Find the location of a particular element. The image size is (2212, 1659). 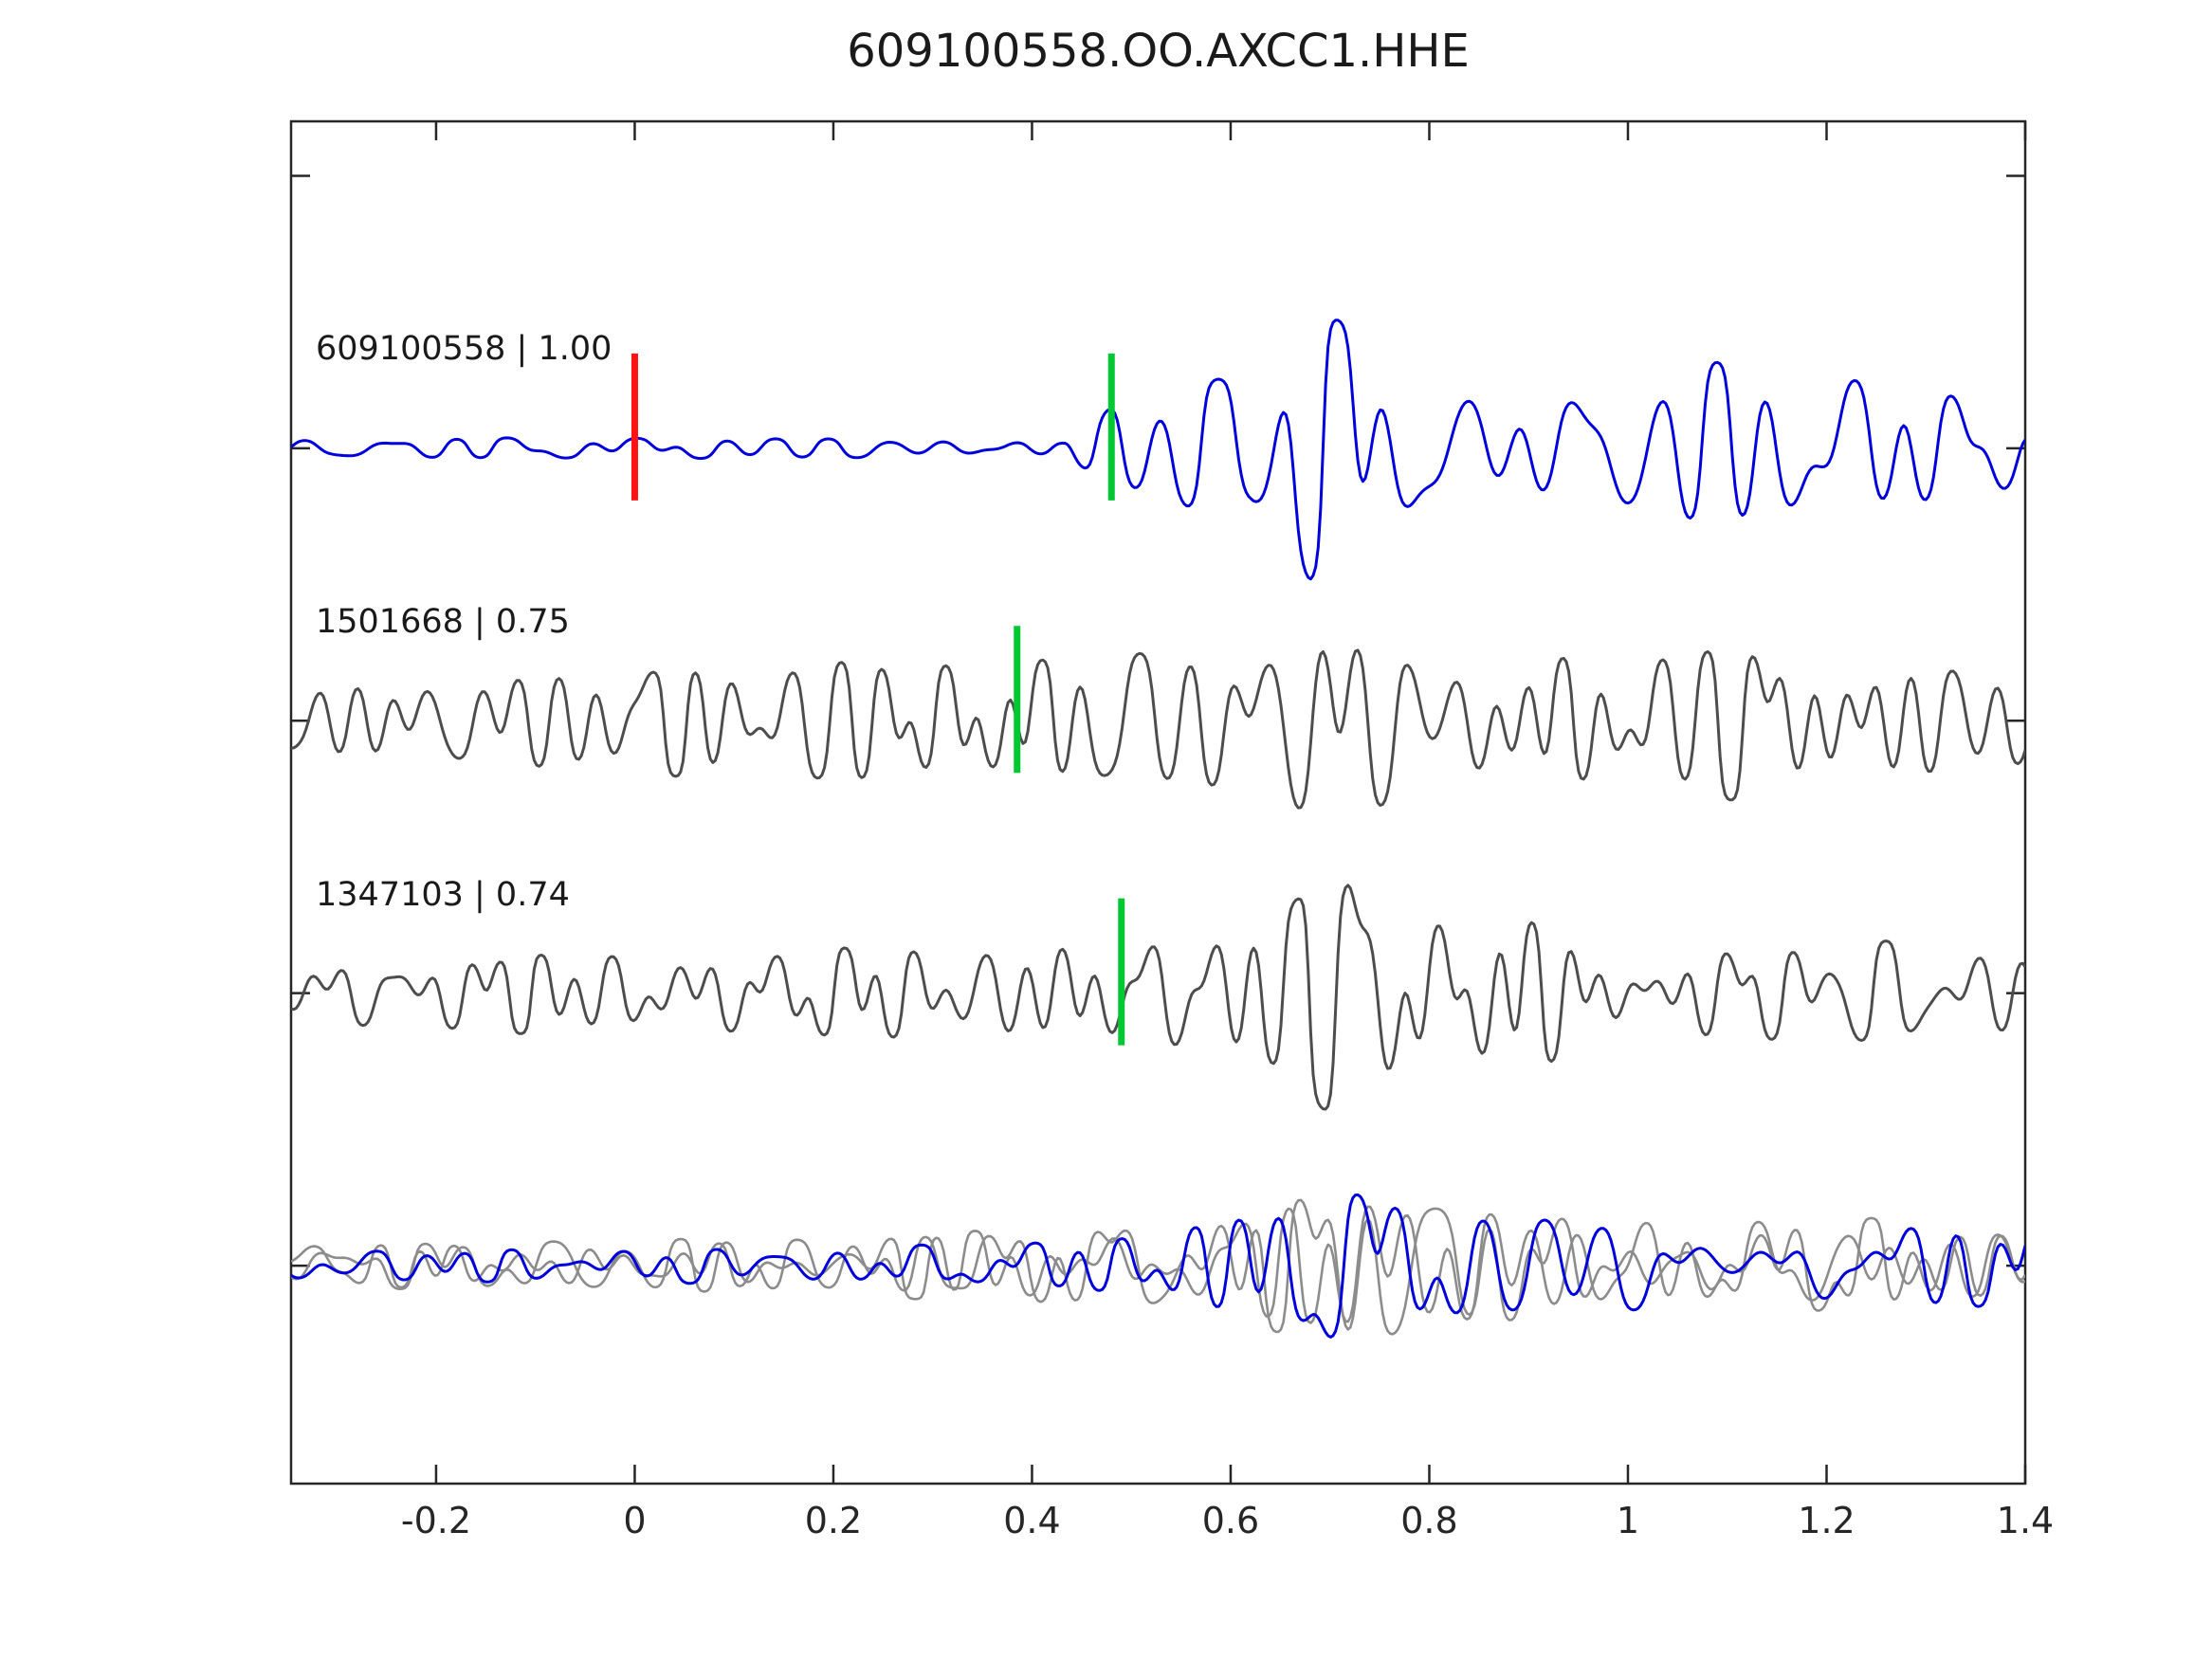

overlay-blue-template-path is located at coordinates (1158, 1266).